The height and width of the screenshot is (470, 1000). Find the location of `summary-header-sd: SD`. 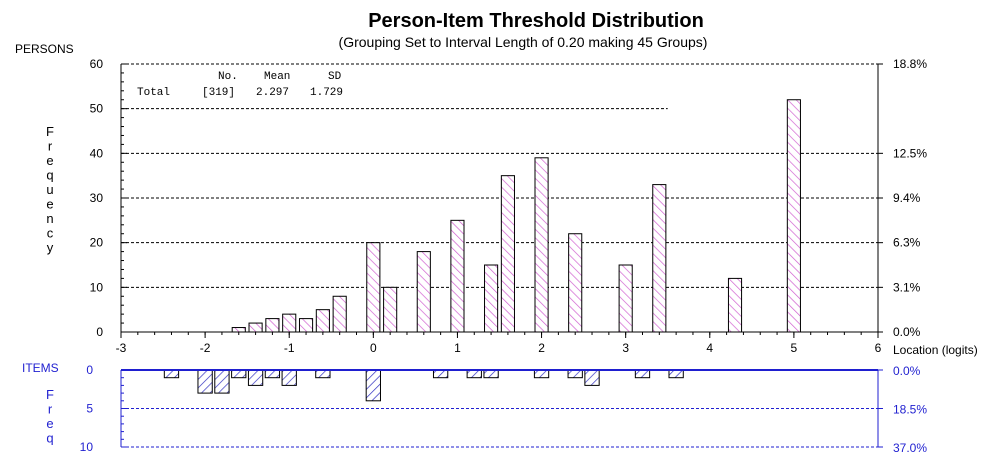

summary-header-sd: SD is located at coordinates (335, 77).